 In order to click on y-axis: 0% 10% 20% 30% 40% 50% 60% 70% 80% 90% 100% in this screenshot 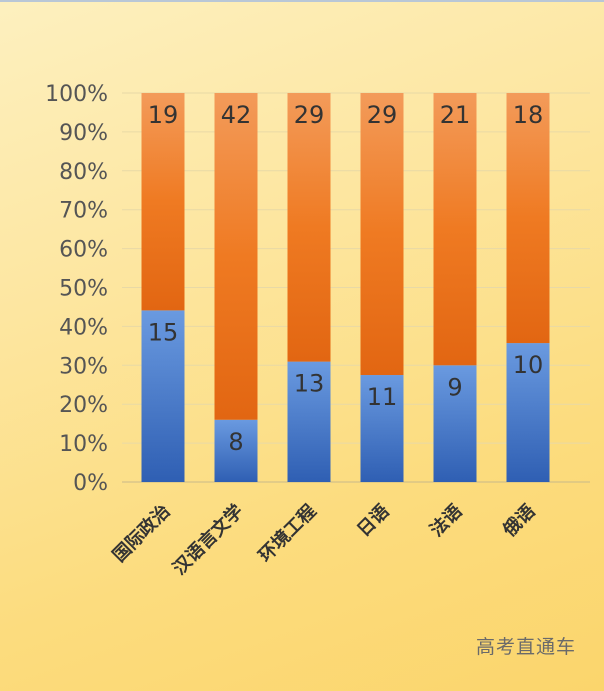, I will do `click(76, 289)`.